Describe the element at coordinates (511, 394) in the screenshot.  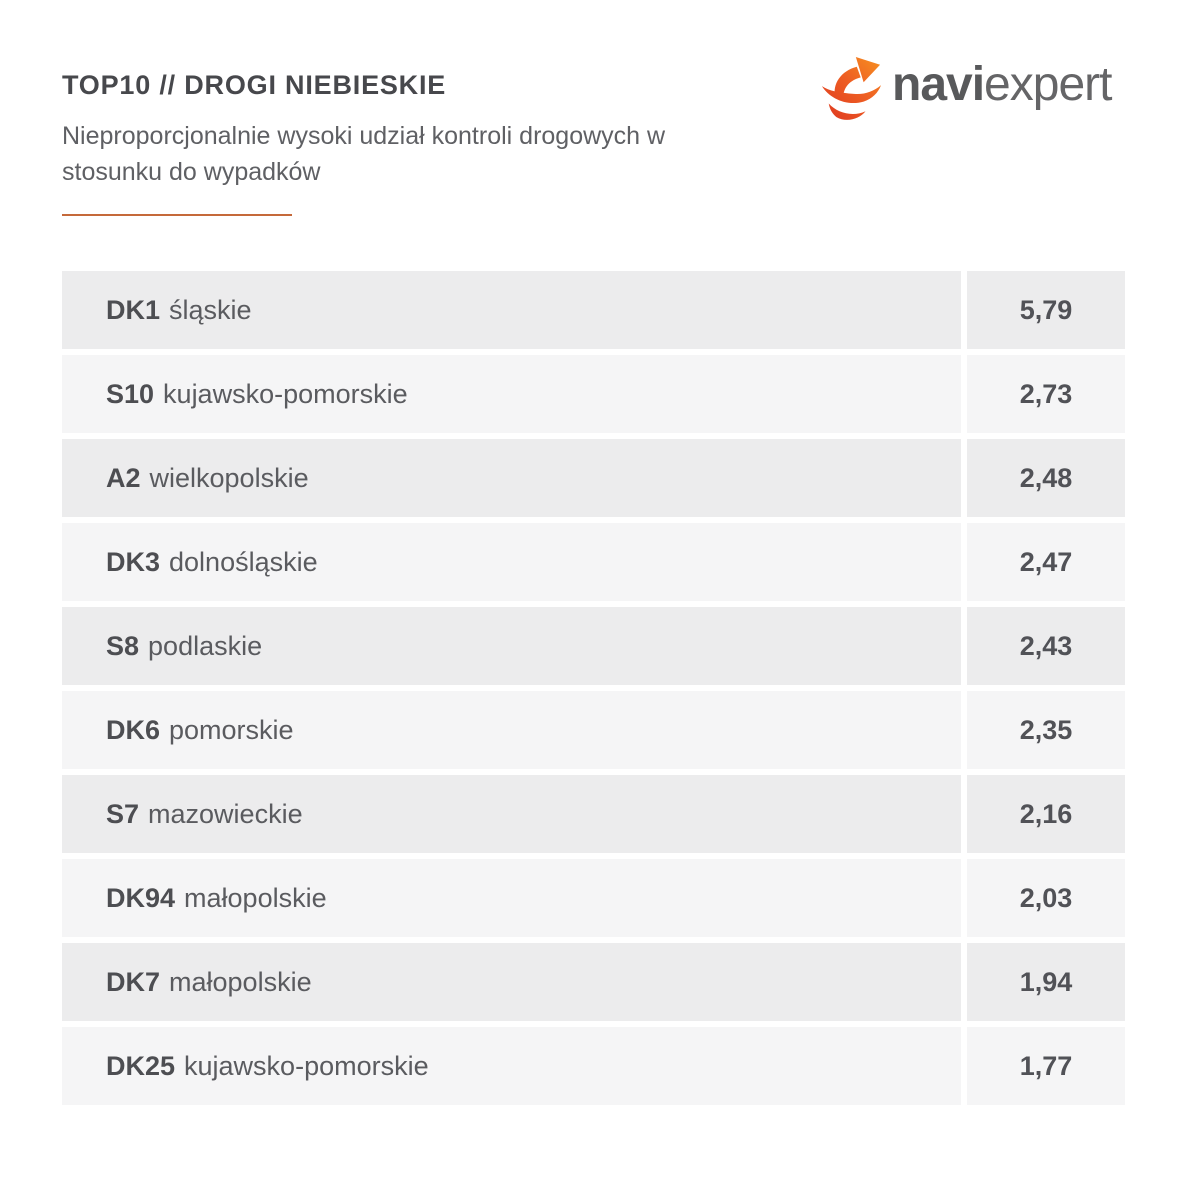
I see `road-label-cell: S10 kujawsko-pomorskie` at that location.